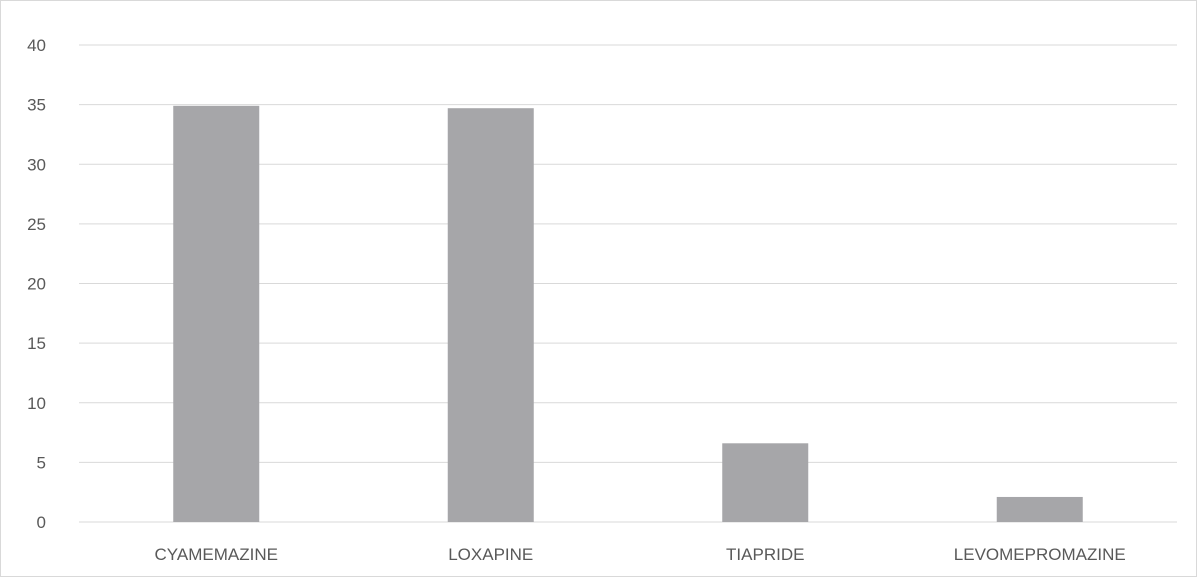 The width and height of the screenshot is (1197, 577). What do you see at coordinates (216, 313) in the screenshot?
I see `bar-cyamemazine` at bounding box center [216, 313].